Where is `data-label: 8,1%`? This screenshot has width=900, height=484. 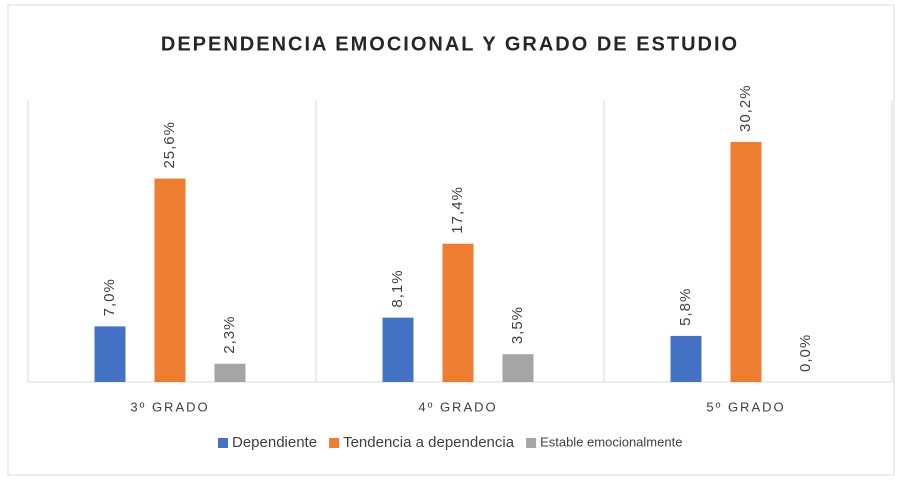
data-label: 8,1% is located at coordinates (397, 288).